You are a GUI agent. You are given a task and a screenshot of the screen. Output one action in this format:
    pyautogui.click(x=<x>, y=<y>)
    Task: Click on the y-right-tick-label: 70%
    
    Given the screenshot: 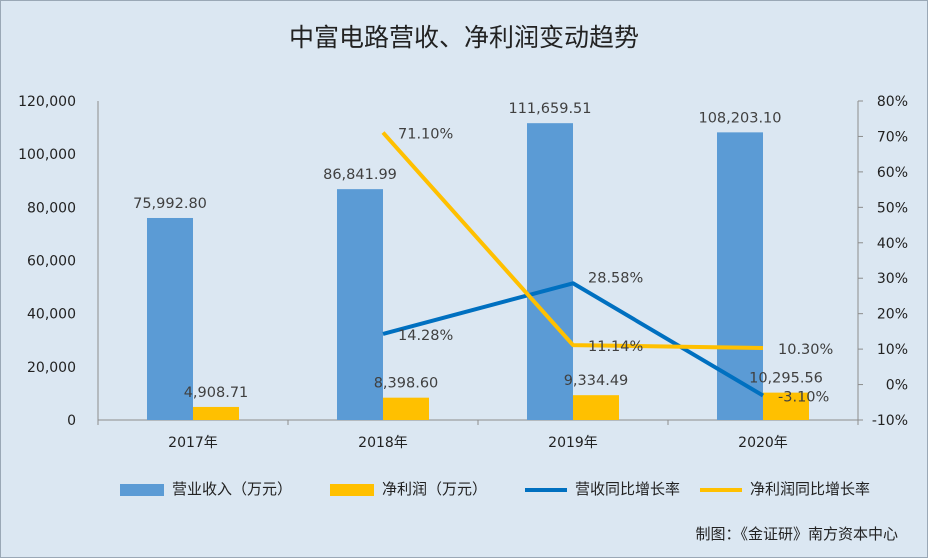 What is the action you would take?
    pyautogui.click(x=892, y=137)
    